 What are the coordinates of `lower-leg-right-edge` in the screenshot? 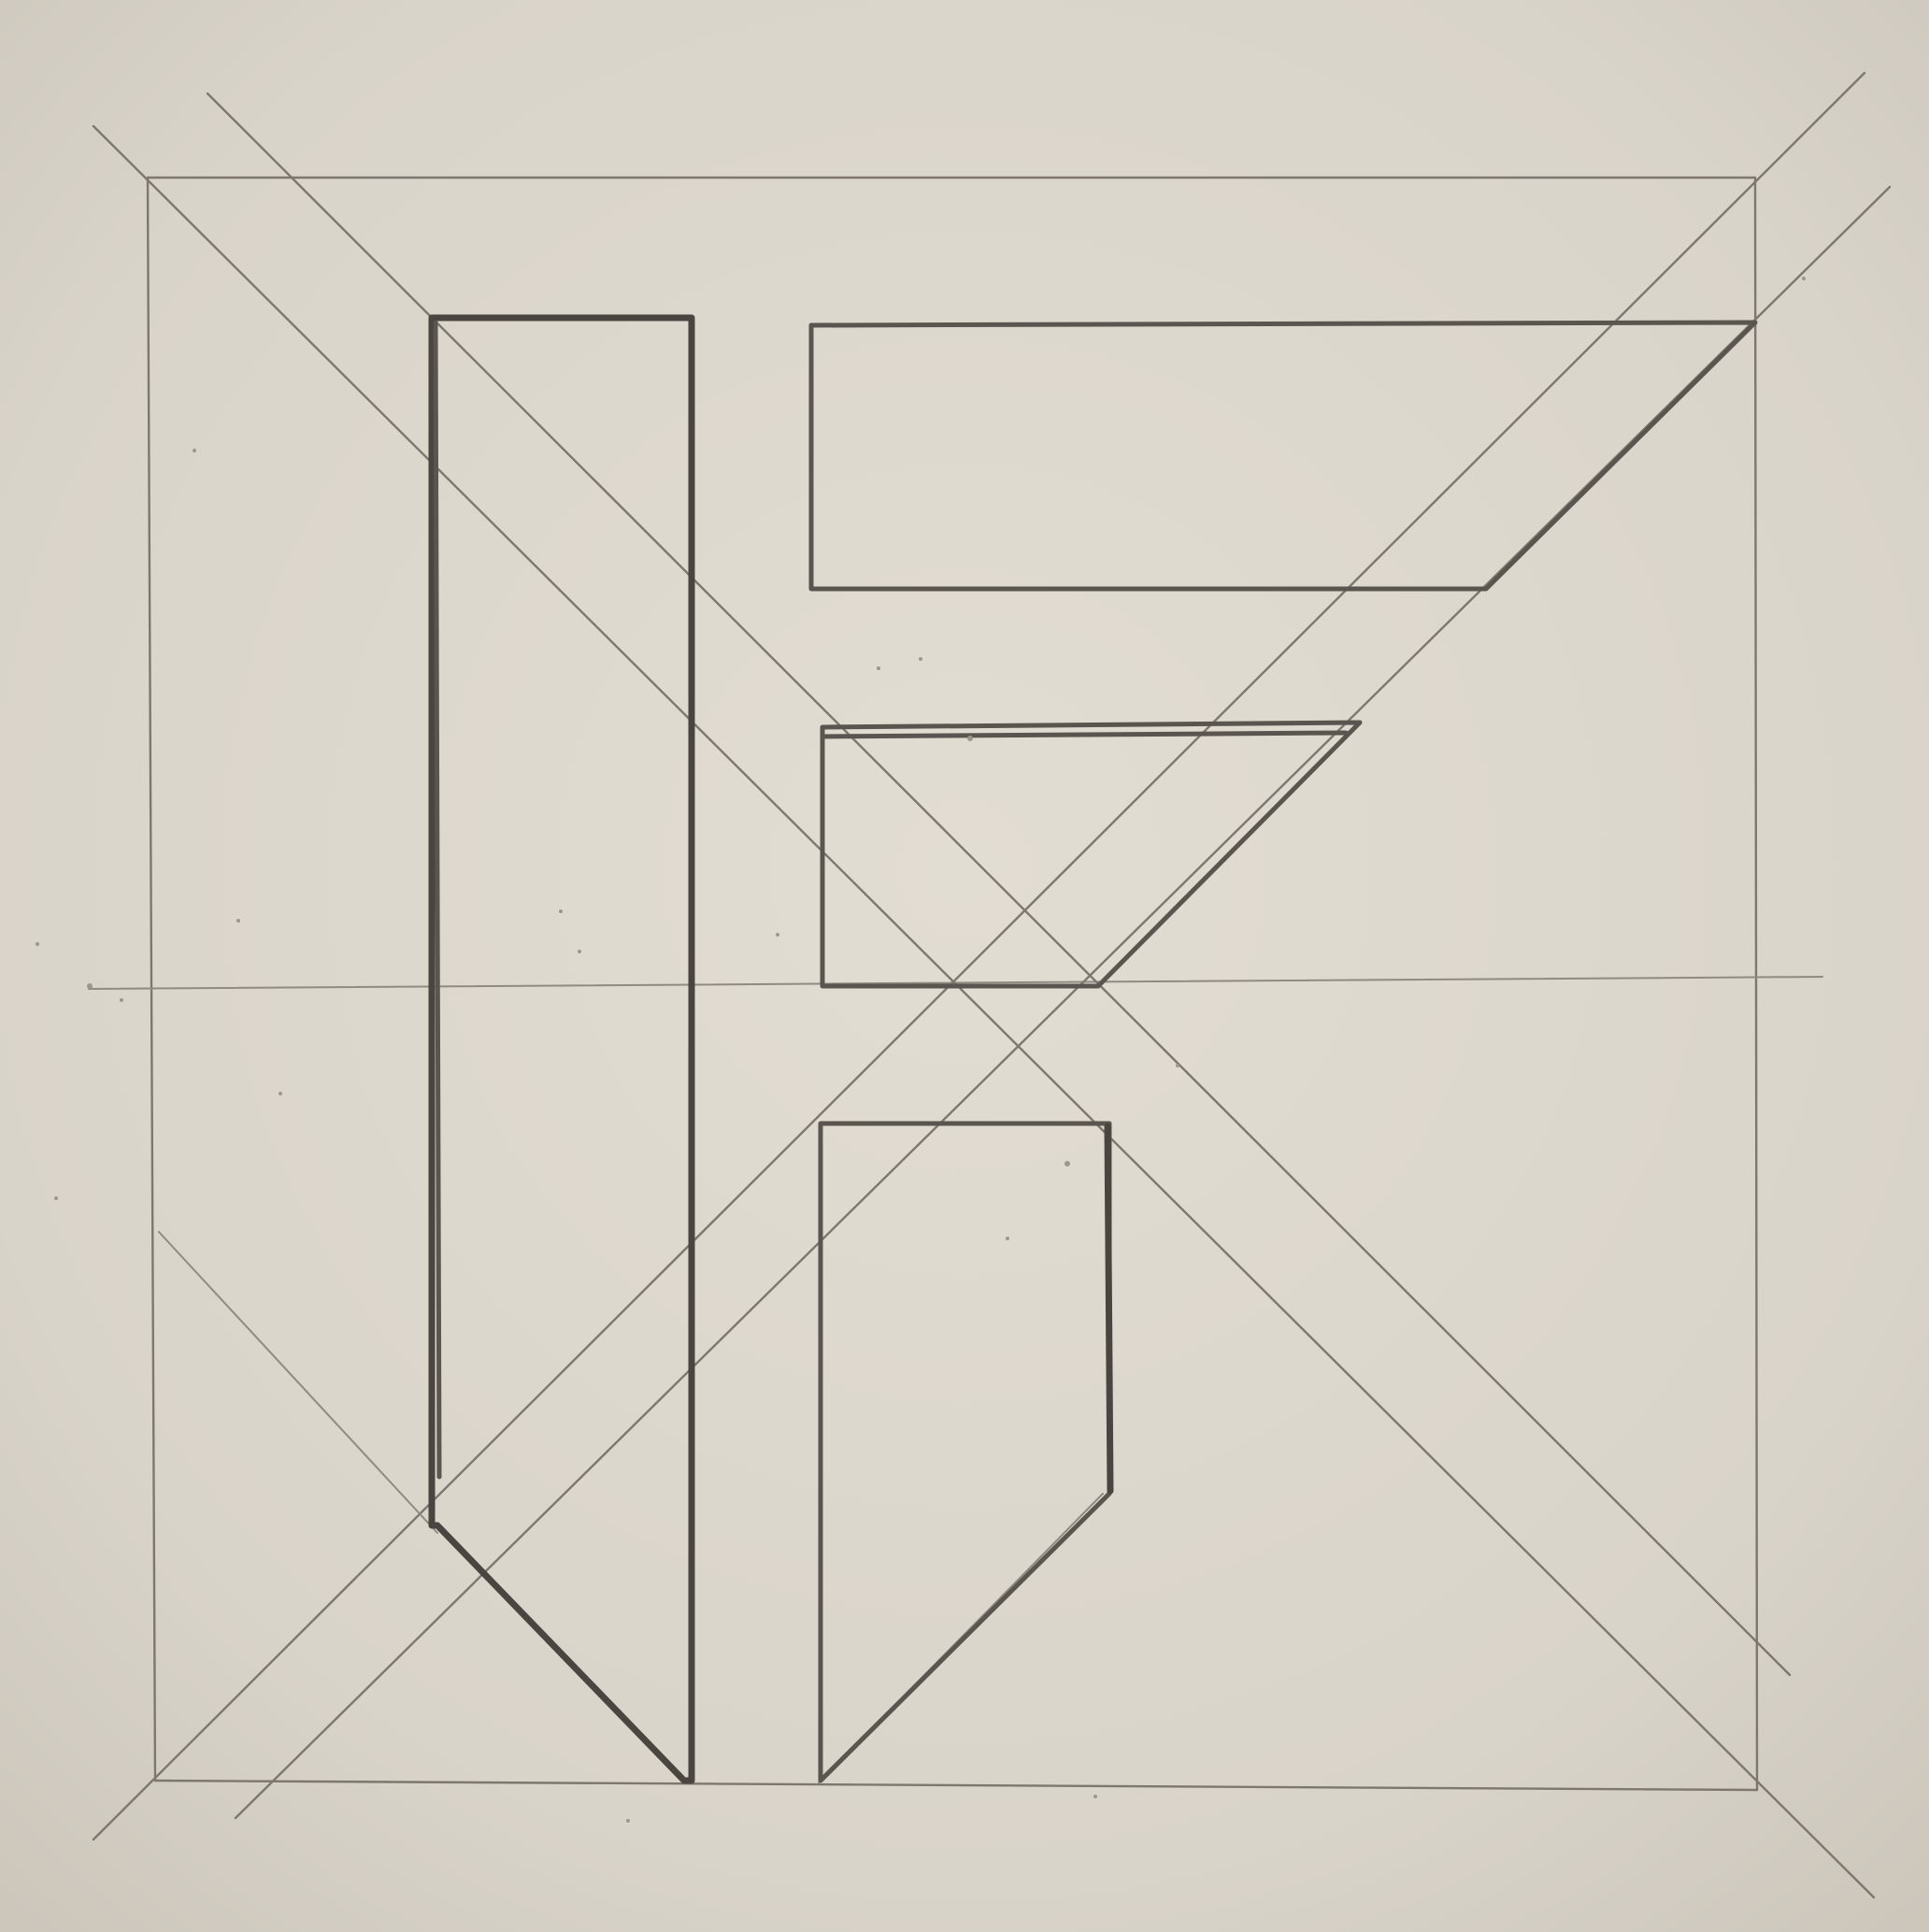 It's located at (1109, 1309).